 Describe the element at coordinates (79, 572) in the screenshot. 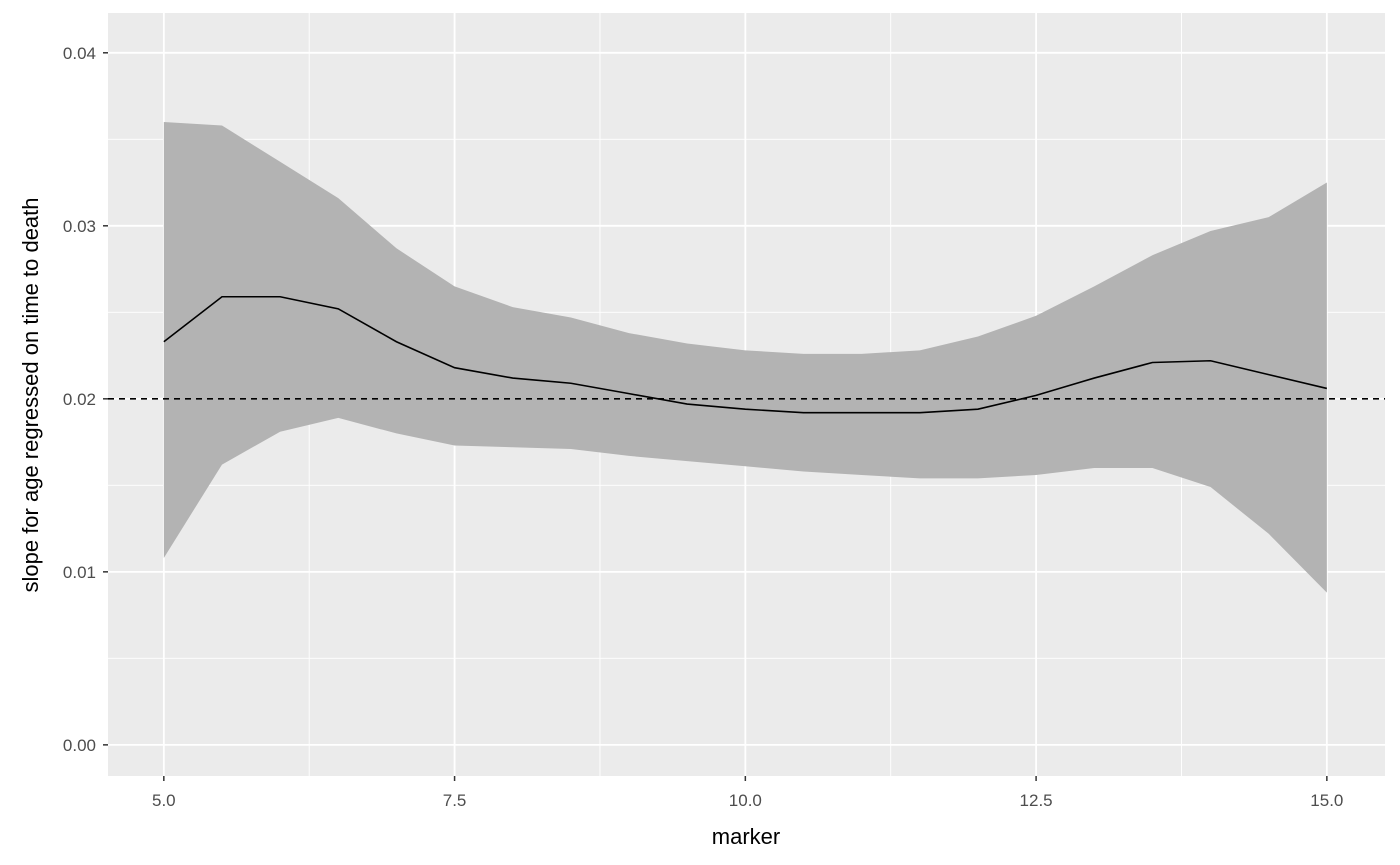

I see `y-tick-label: 0.01` at that location.